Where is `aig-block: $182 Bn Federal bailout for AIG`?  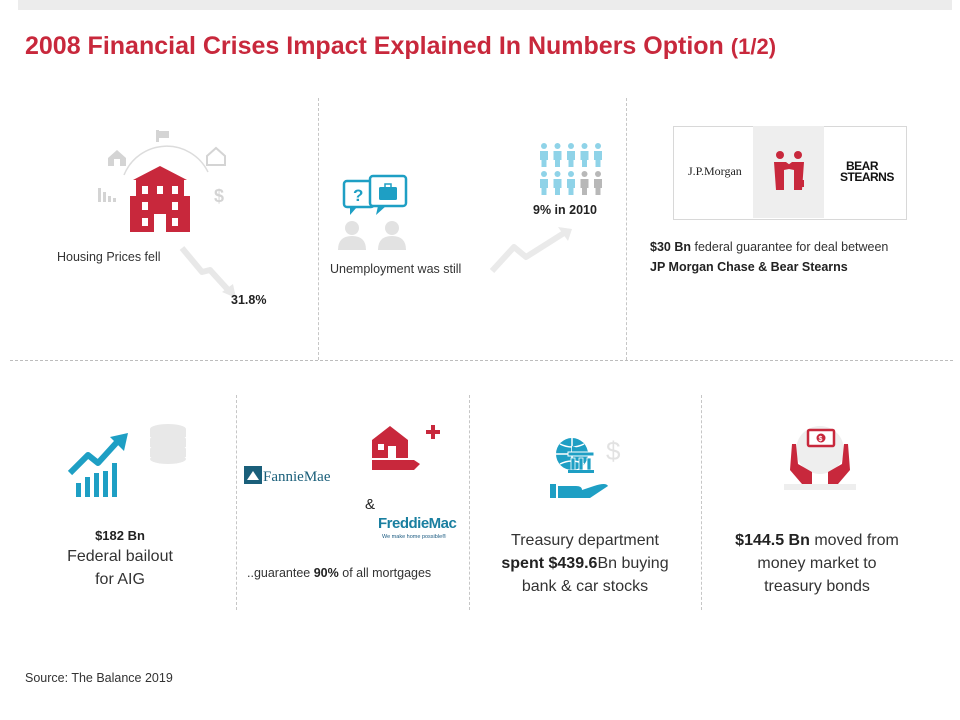 aig-block: $182 Bn Federal bailout for AIG is located at coordinates (120, 559).